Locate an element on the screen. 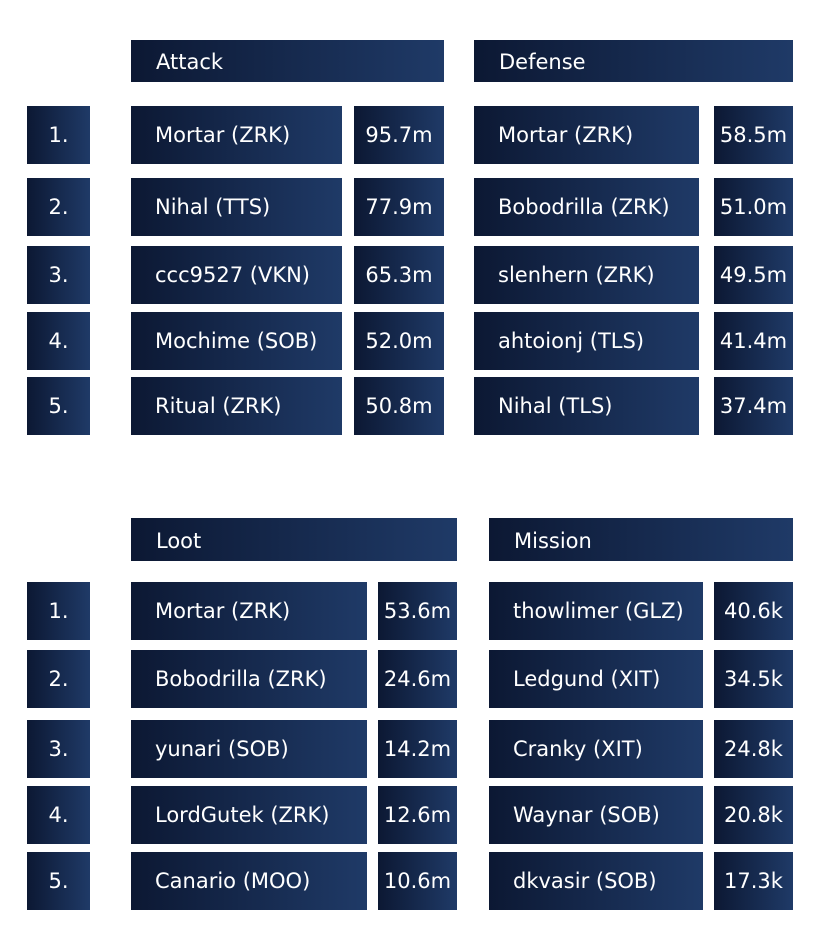  column-header: Loot is located at coordinates (294, 539).